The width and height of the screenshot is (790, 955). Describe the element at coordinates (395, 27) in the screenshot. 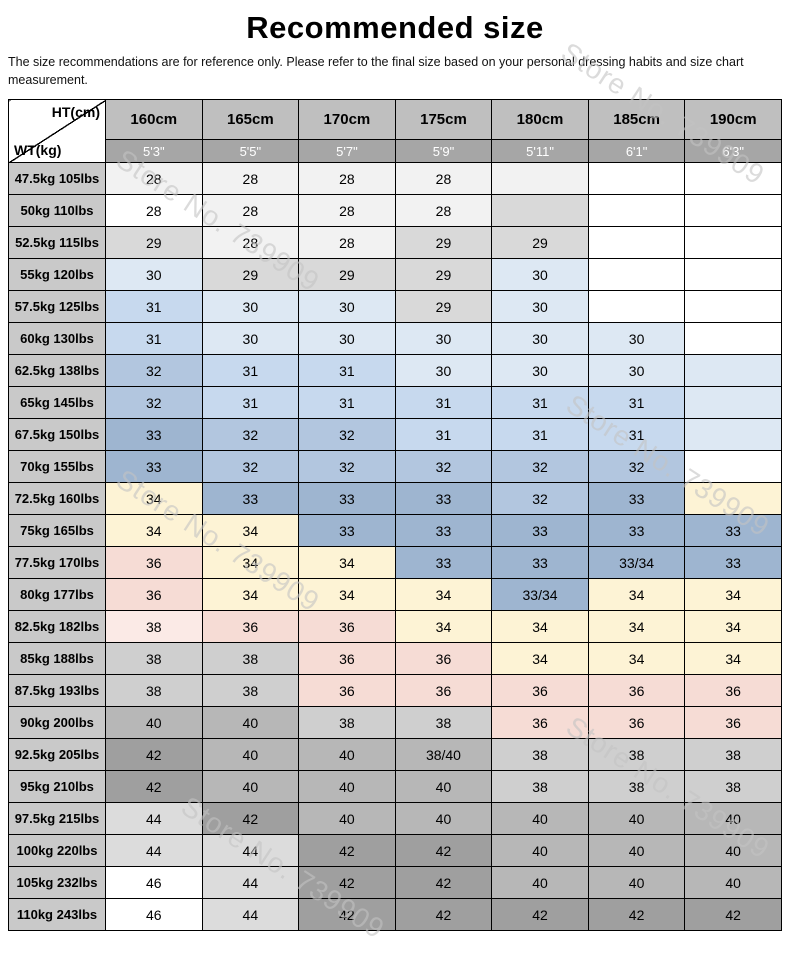

I see `page-title: Recommended size` at that location.